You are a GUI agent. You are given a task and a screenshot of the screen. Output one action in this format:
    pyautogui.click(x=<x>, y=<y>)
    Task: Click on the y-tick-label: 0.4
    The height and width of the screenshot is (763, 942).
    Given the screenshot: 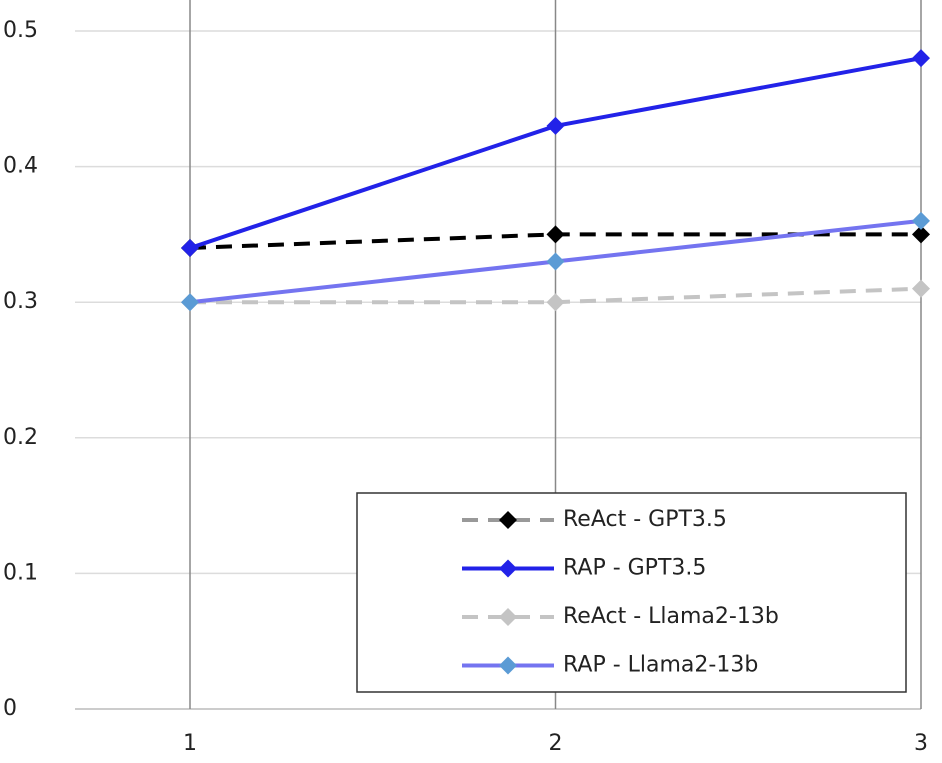 What is the action you would take?
    pyautogui.click(x=20, y=166)
    